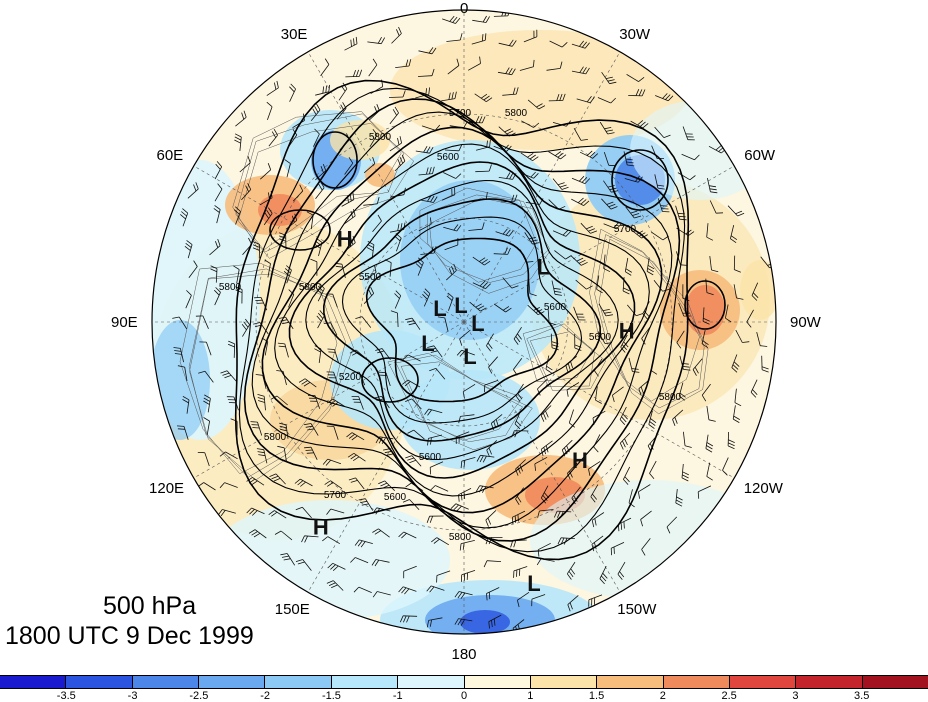 The image size is (928, 702). Describe the element at coordinates (292, 610) in the screenshot. I see `longitude-label: 150E` at that location.